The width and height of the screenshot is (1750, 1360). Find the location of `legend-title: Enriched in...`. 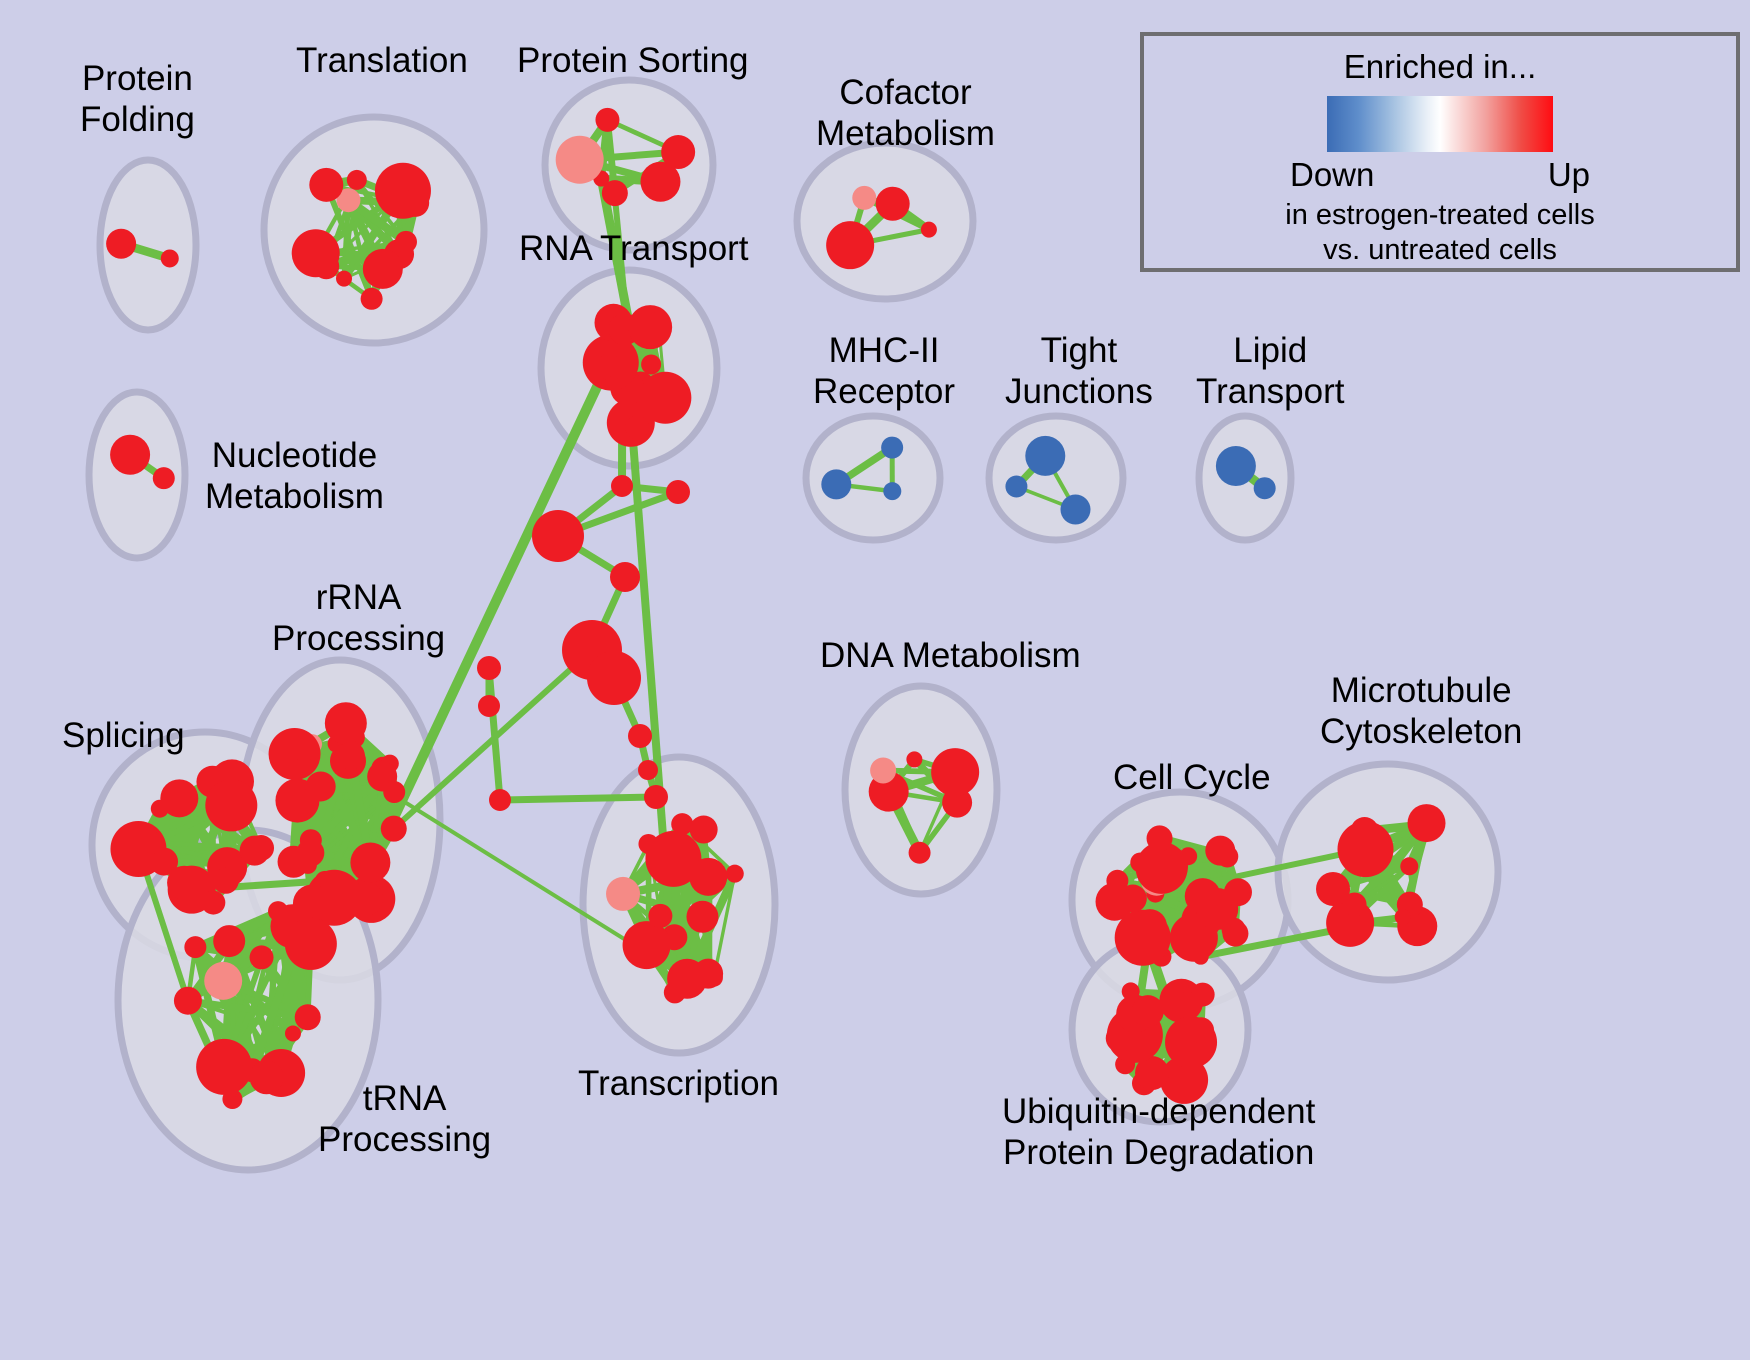

legend-title: Enriched in... is located at coordinates (1440, 66).